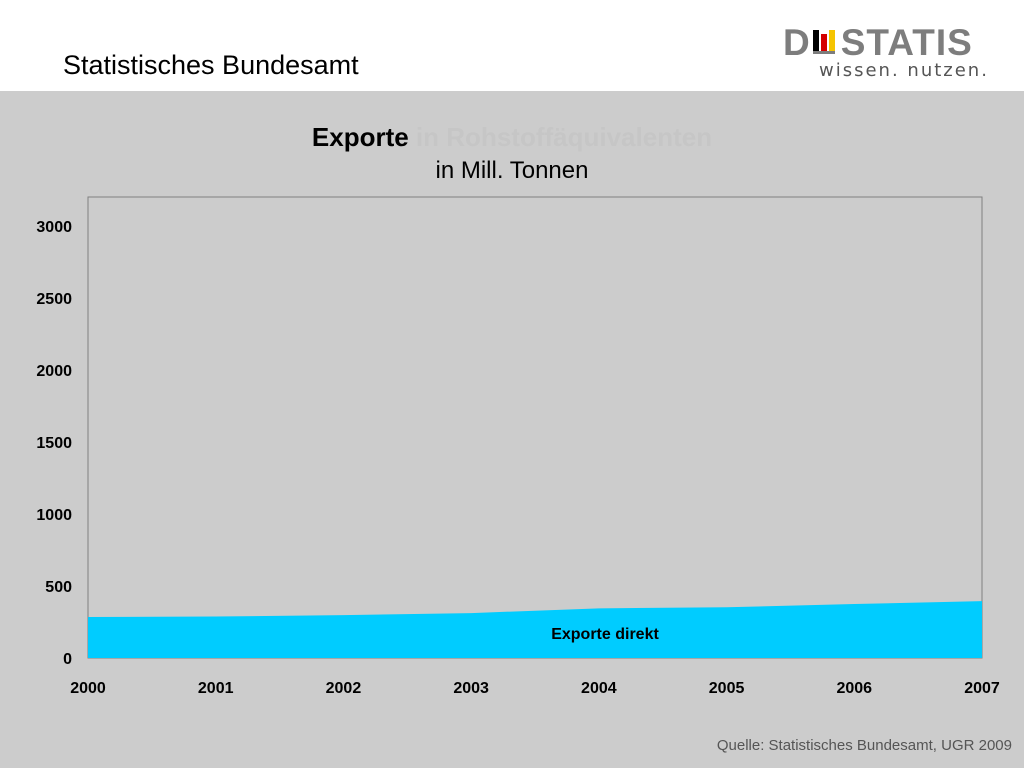 The image size is (1024, 768). What do you see at coordinates (216, 688) in the screenshot?
I see `x-tick-label: 2001` at bounding box center [216, 688].